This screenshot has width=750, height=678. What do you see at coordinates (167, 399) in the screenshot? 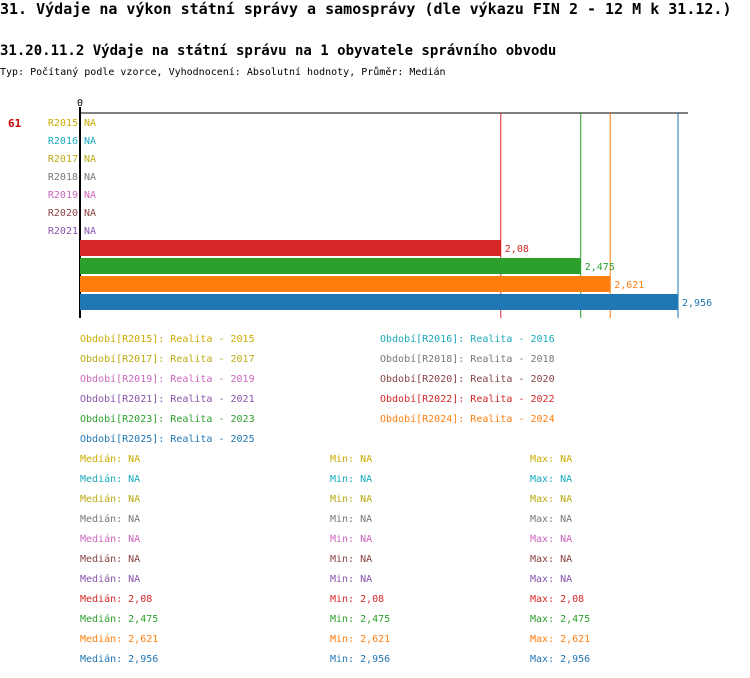
I see `legend-period: Období[R2021]: Realita - 2021` at bounding box center [167, 399].